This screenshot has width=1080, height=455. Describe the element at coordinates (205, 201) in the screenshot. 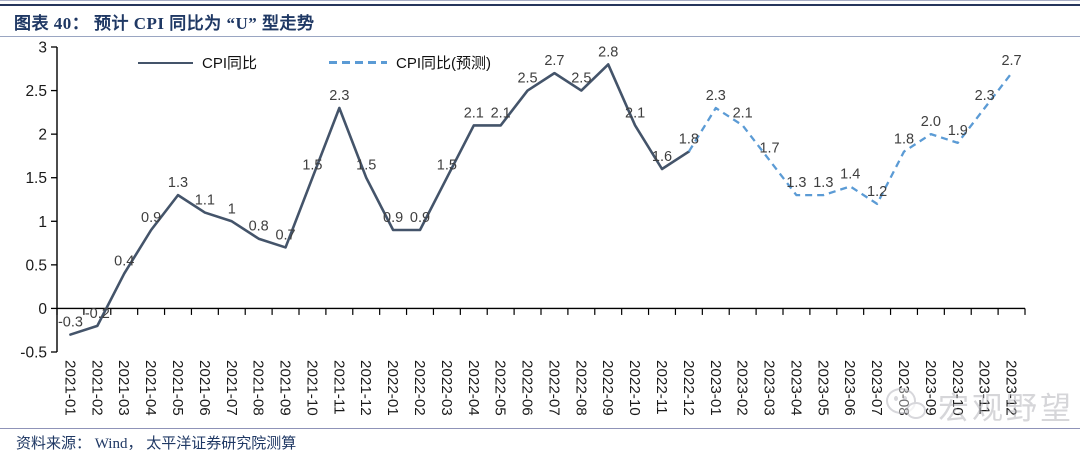

I see `data-label: 1.1` at that location.